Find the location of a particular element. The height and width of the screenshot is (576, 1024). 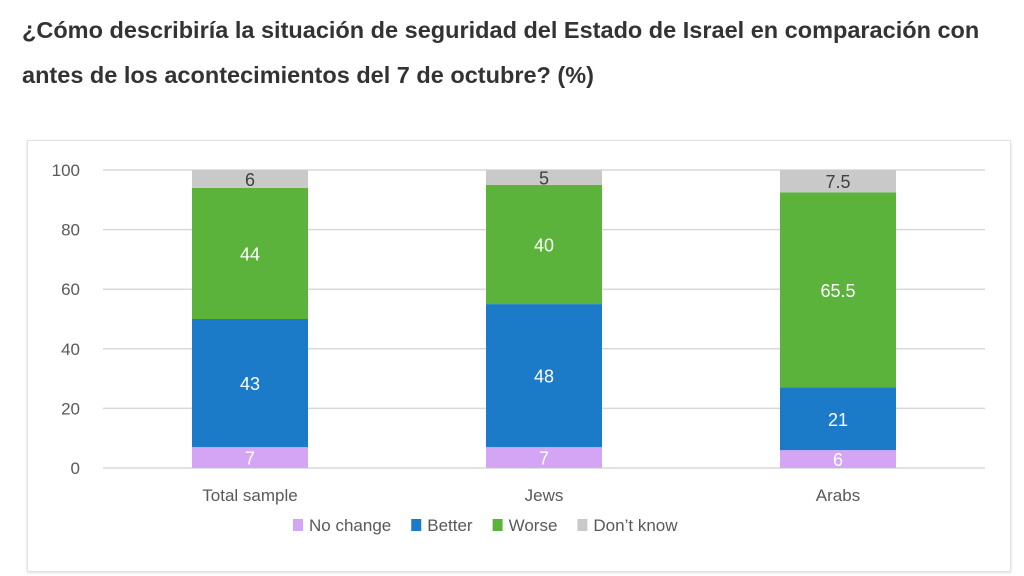

y-tick-label: 20 is located at coordinates (70, 408).